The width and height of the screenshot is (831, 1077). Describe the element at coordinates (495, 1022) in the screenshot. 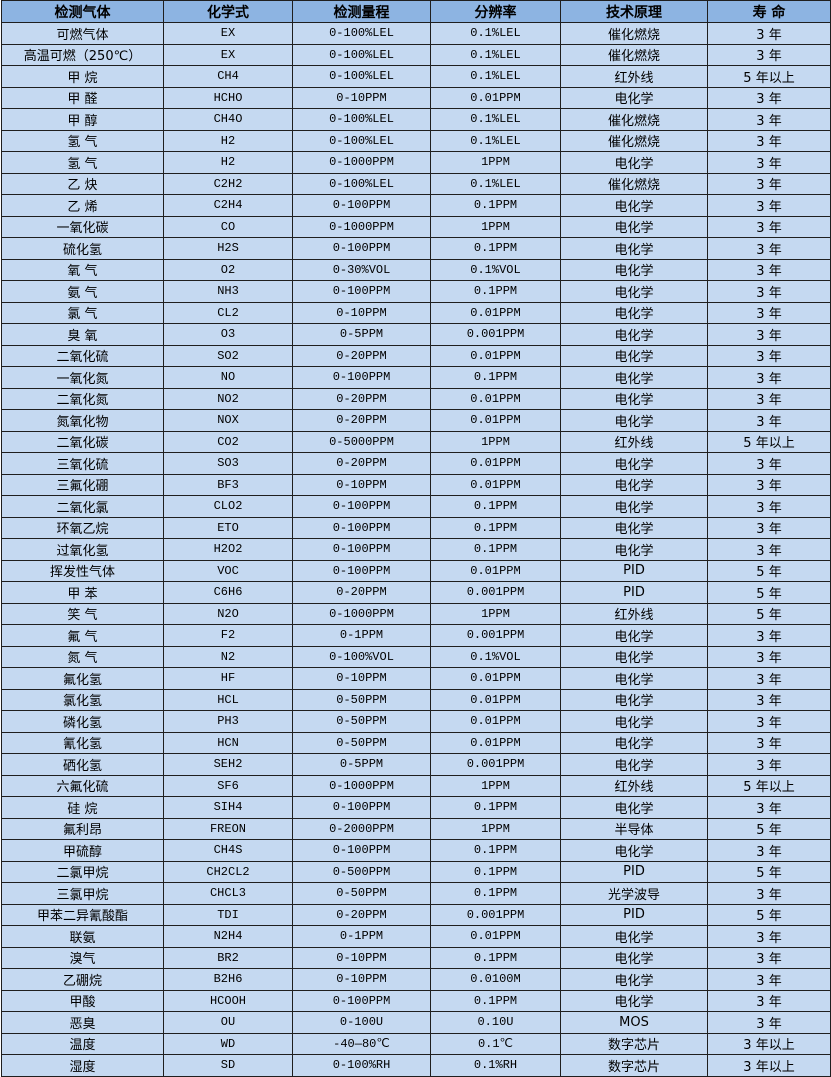

I see `resolution-cell: 0.10U` at that location.